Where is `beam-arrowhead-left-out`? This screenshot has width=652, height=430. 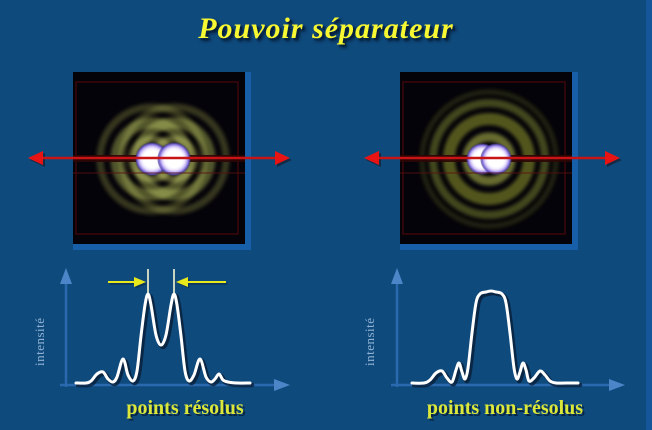
beam-arrowhead-left-out is located at coordinates (35, 158).